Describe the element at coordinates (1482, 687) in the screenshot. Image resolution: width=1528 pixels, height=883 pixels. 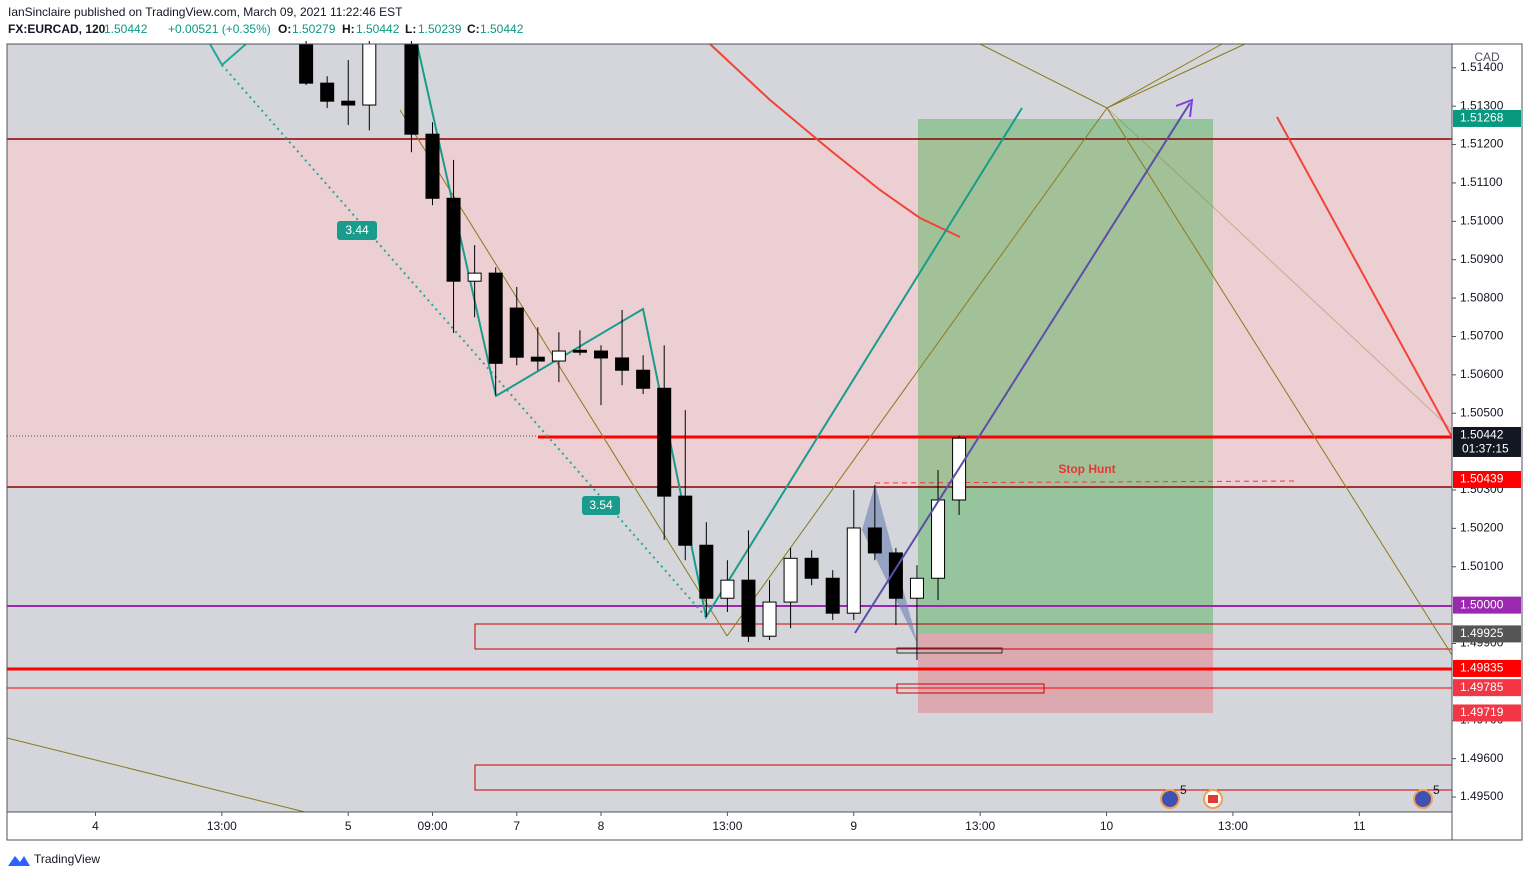
I see `price-label: 1.49785` at that location.